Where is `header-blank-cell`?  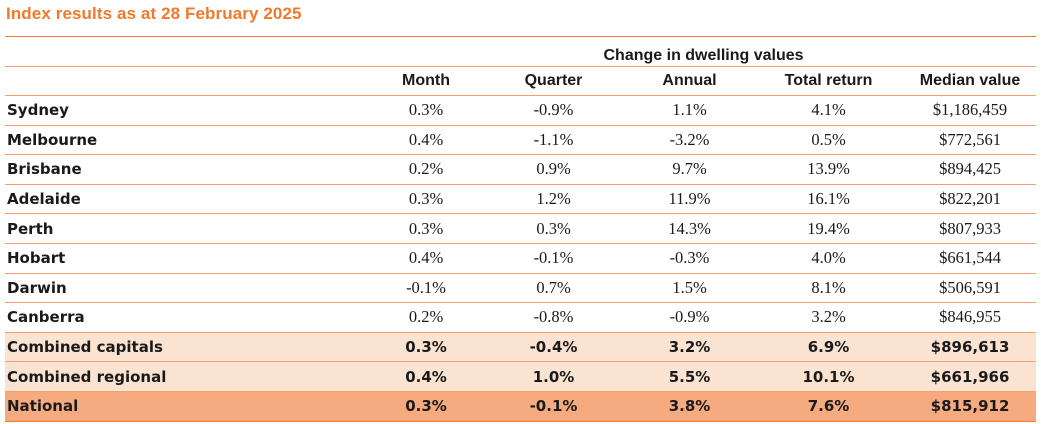 header-blank-cell is located at coordinates (188, 51).